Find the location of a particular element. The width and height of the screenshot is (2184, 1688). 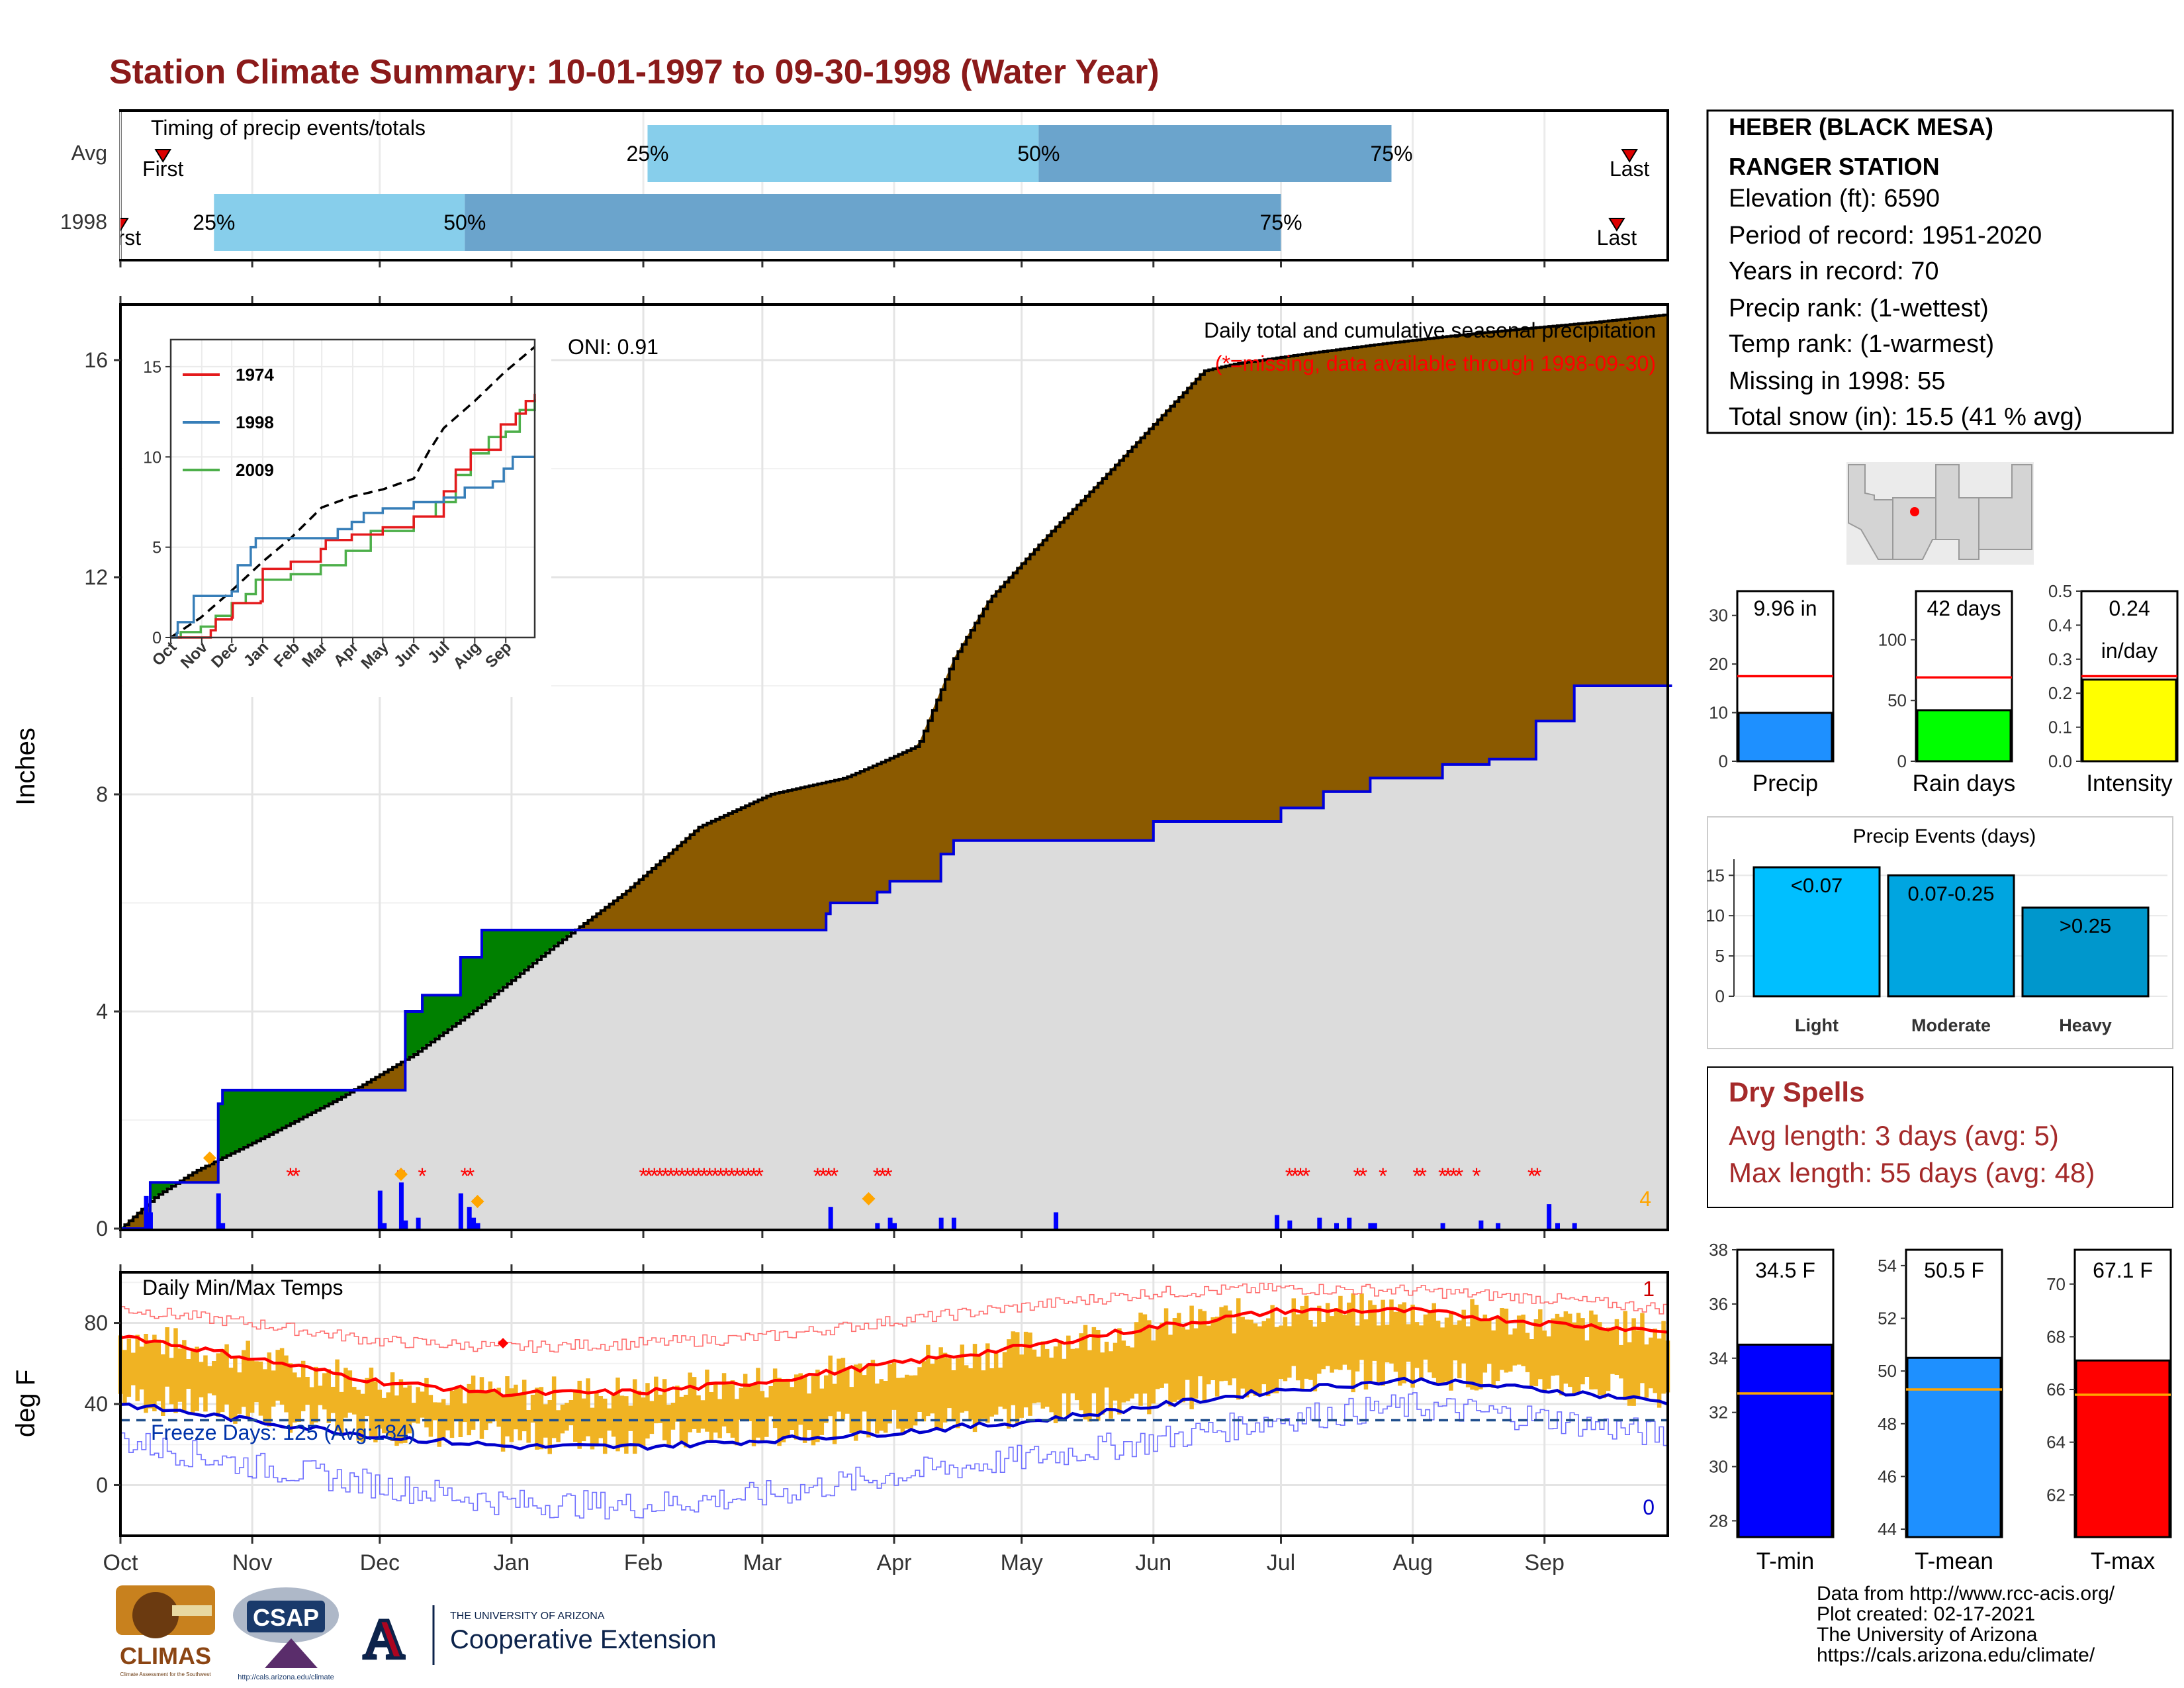

station-name-line1: HEBER (BLACK MESA) is located at coordinates (1861, 126).